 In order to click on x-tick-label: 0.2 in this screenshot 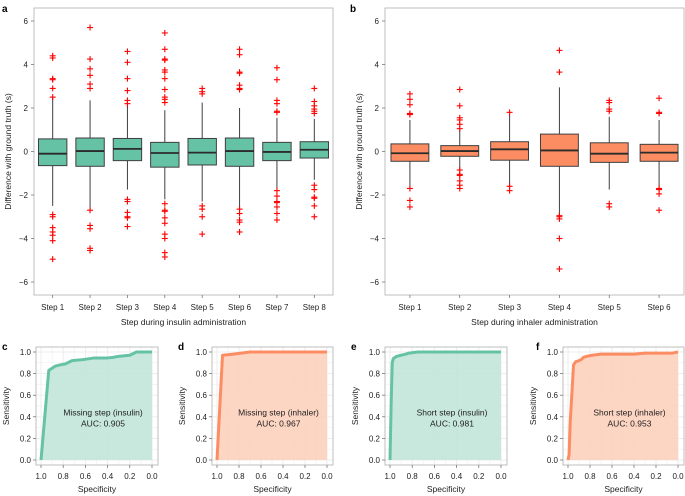, I will do `click(130, 476)`.